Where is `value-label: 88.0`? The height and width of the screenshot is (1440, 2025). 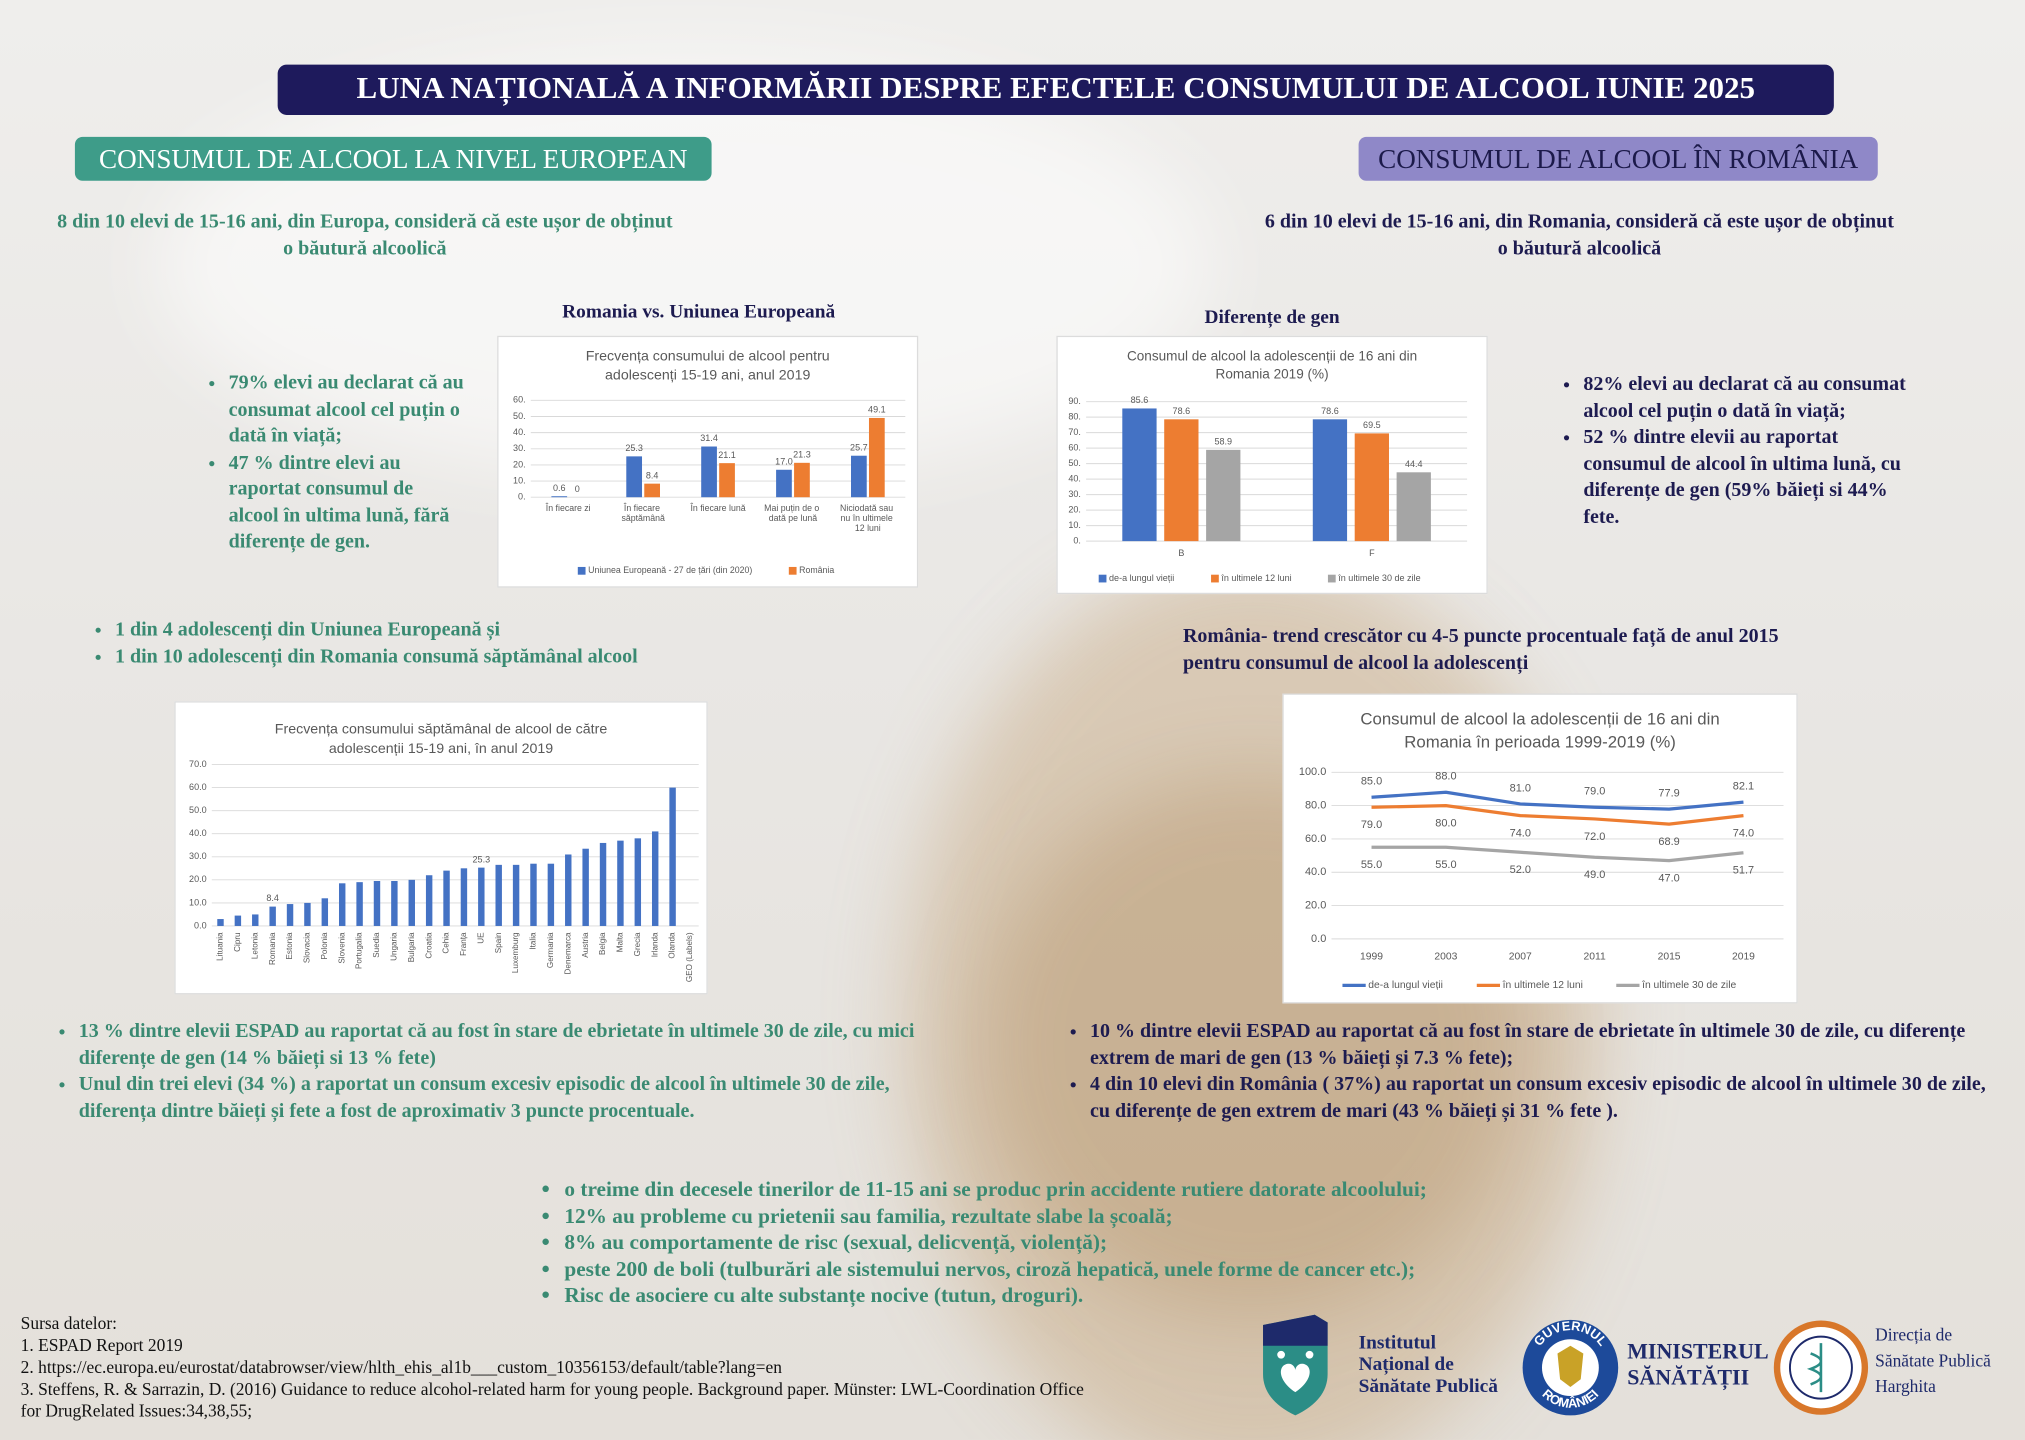 value-label: 88.0 is located at coordinates (1445, 777).